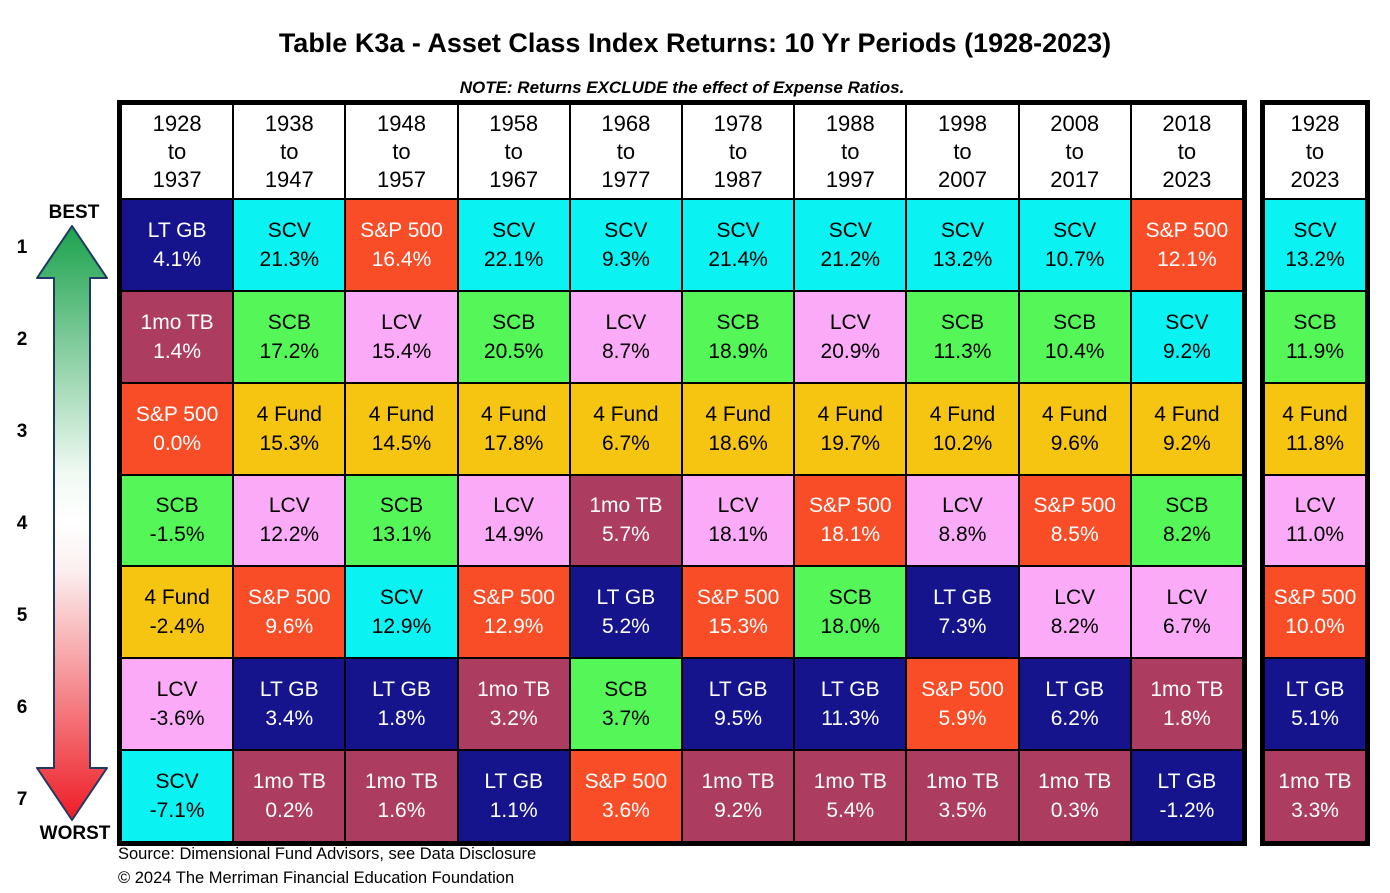 The width and height of the screenshot is (1390, 893). Describe the element at coordinates (1074, 719) in the screenshot. I see `return-value: 6.2%` at that location.